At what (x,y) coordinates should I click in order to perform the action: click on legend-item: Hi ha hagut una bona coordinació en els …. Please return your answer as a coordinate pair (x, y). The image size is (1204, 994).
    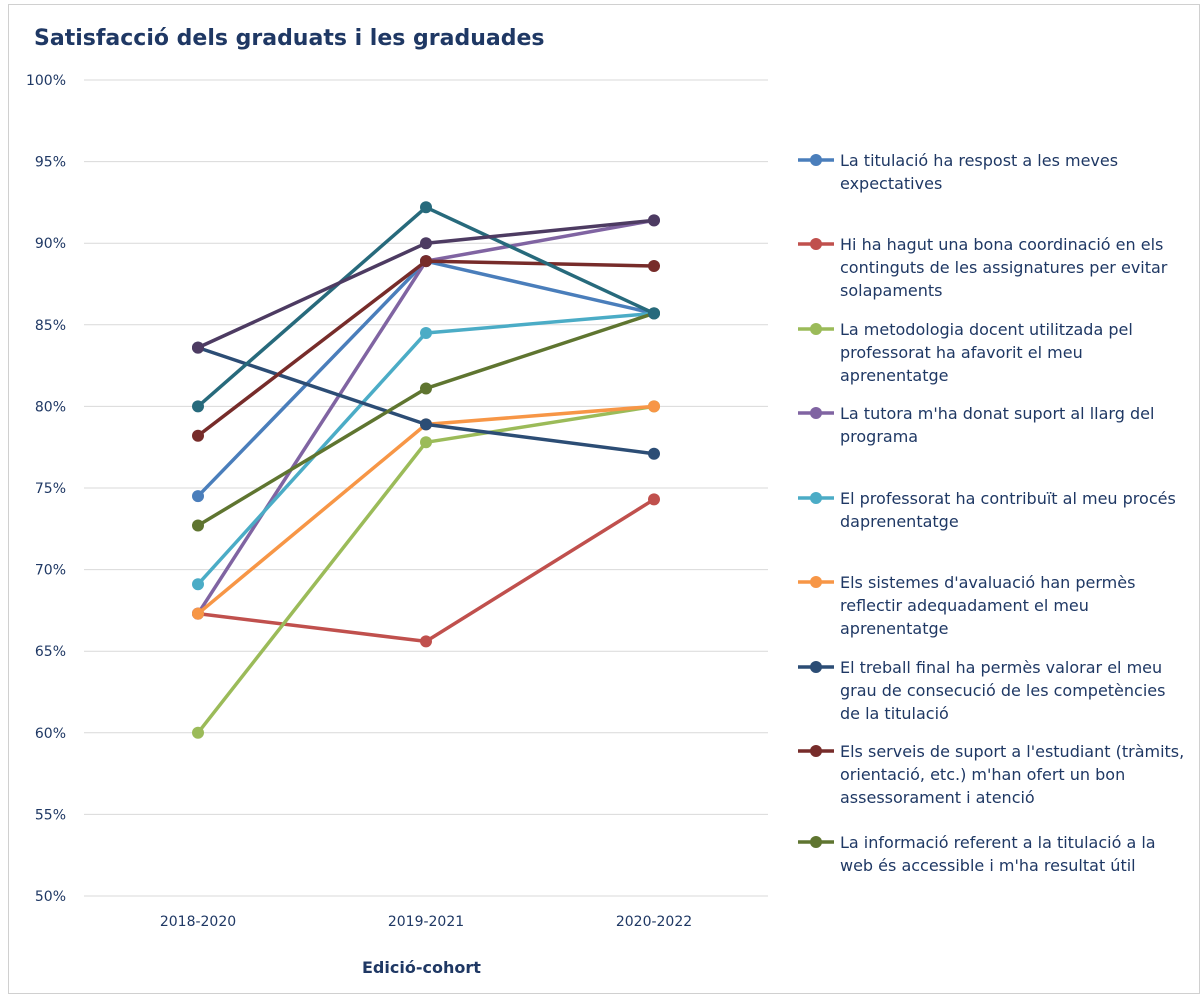
    Looking at the image, I should click on (993, 267).